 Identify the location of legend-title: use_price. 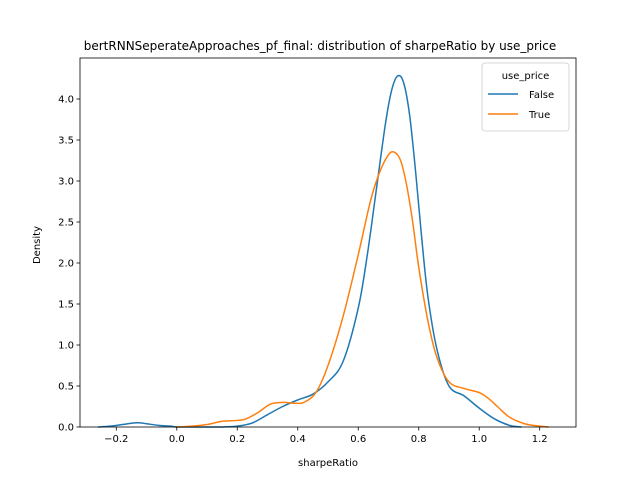
(526, 76).